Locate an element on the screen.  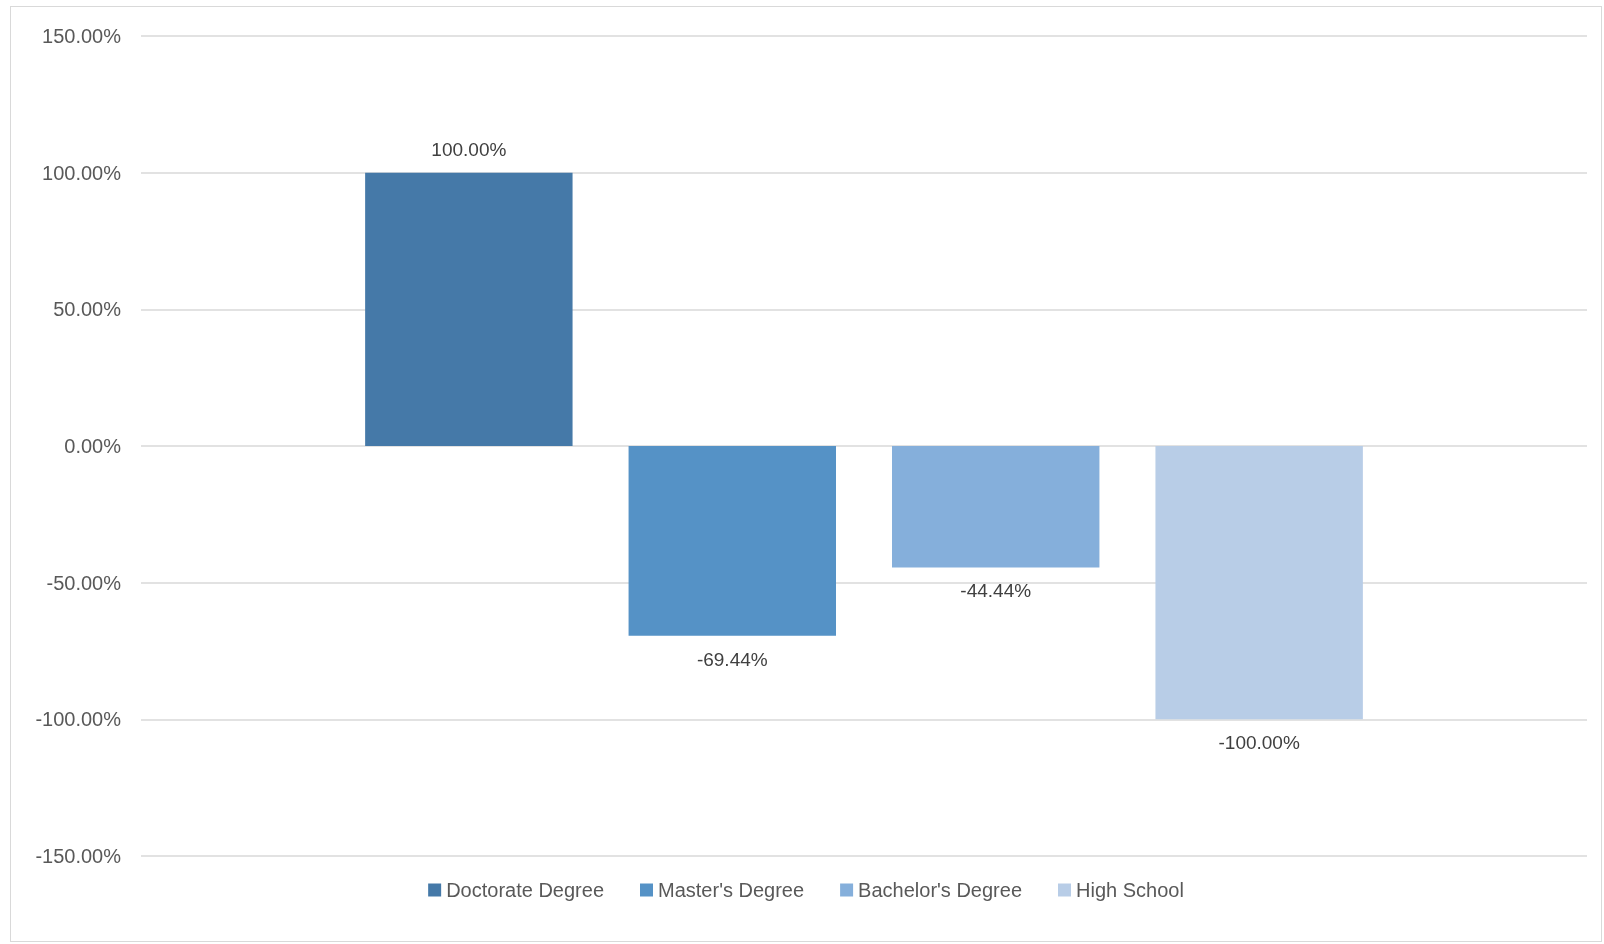
legend-label: High School is located at coordinates (1130, 890).